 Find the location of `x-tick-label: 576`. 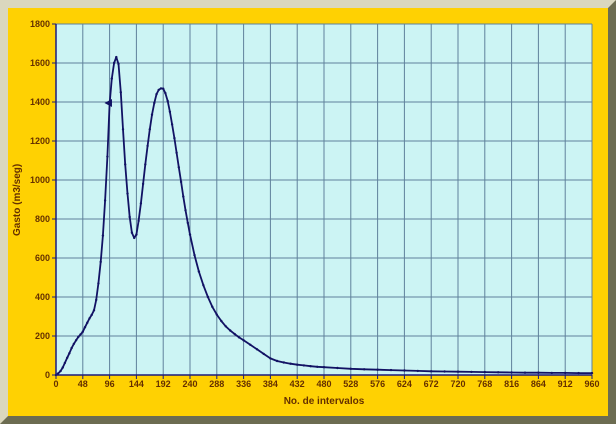

x-tick-label: 576 is located at coordinates (378, 384).